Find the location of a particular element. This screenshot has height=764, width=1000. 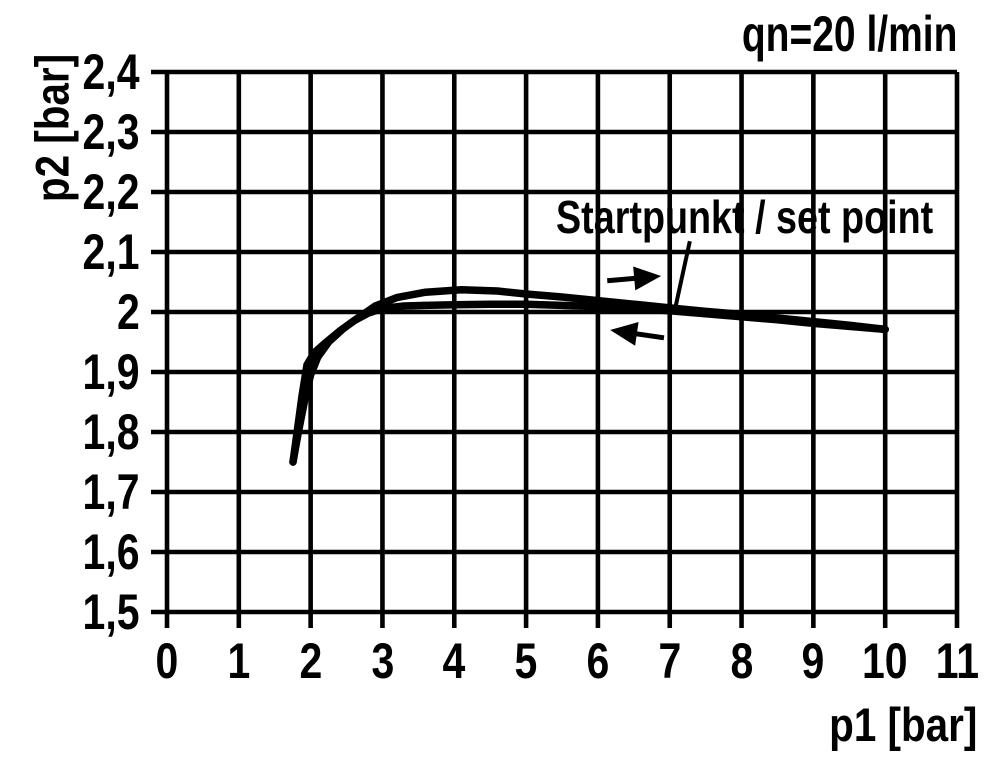

curve-lower-branch is located at coordinates (589, 383).